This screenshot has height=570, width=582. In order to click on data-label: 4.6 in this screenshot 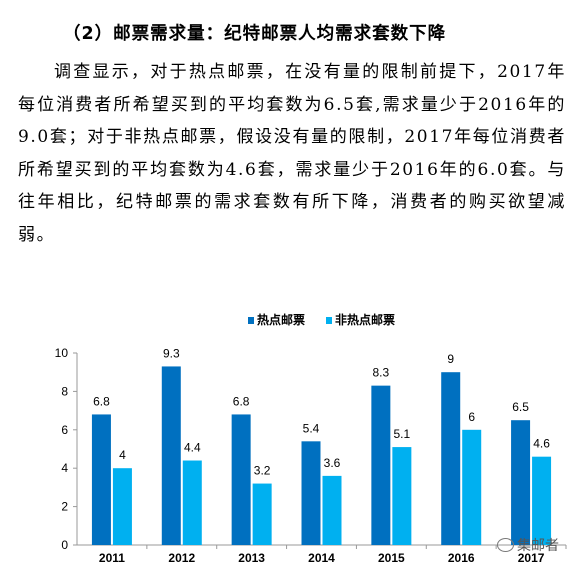, I will do `click(541, 444)`.